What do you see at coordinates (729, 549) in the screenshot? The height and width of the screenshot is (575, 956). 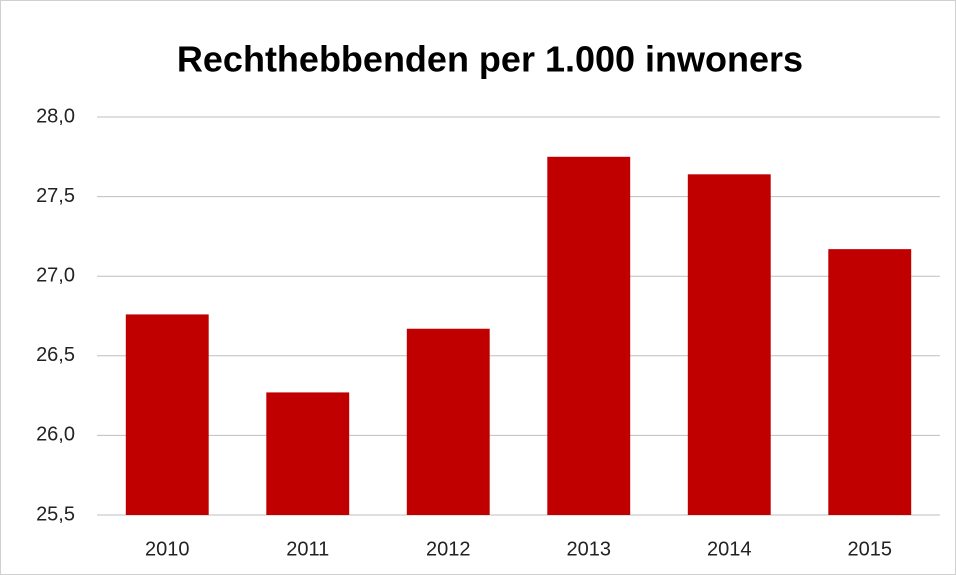 I see `x-tick-label: 2014` at bounding box center [729, 549].